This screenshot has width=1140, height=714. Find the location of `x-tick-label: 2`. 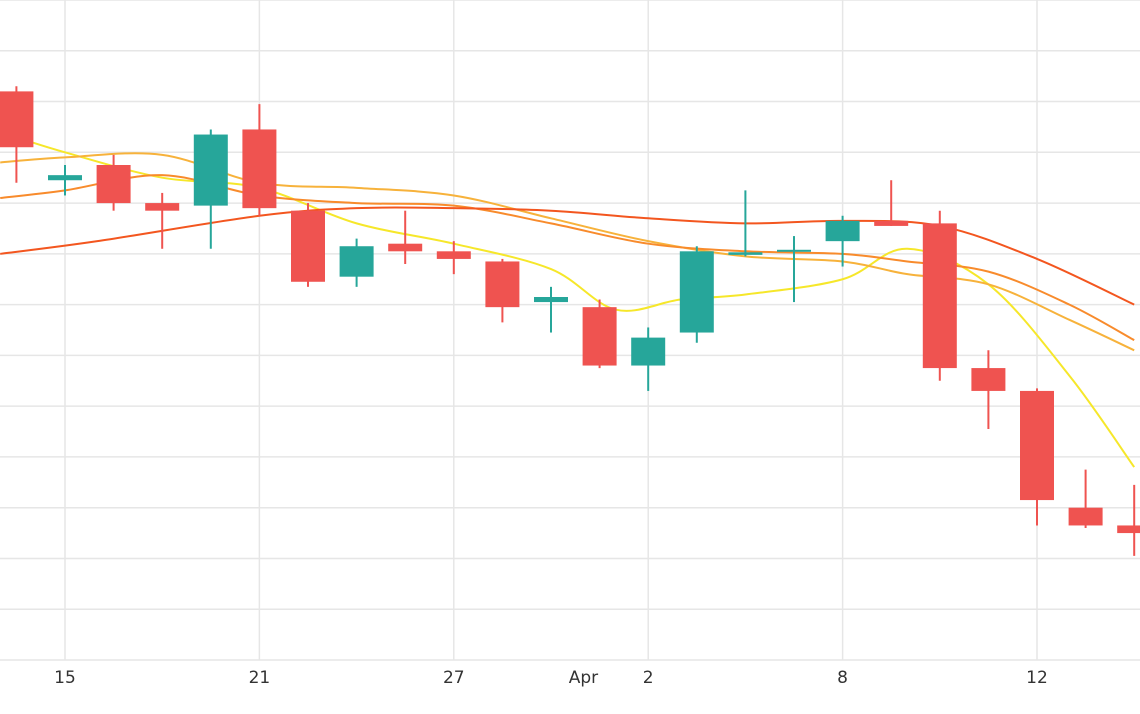

x-tick-label: 2 is located at coordinates (648, 678).